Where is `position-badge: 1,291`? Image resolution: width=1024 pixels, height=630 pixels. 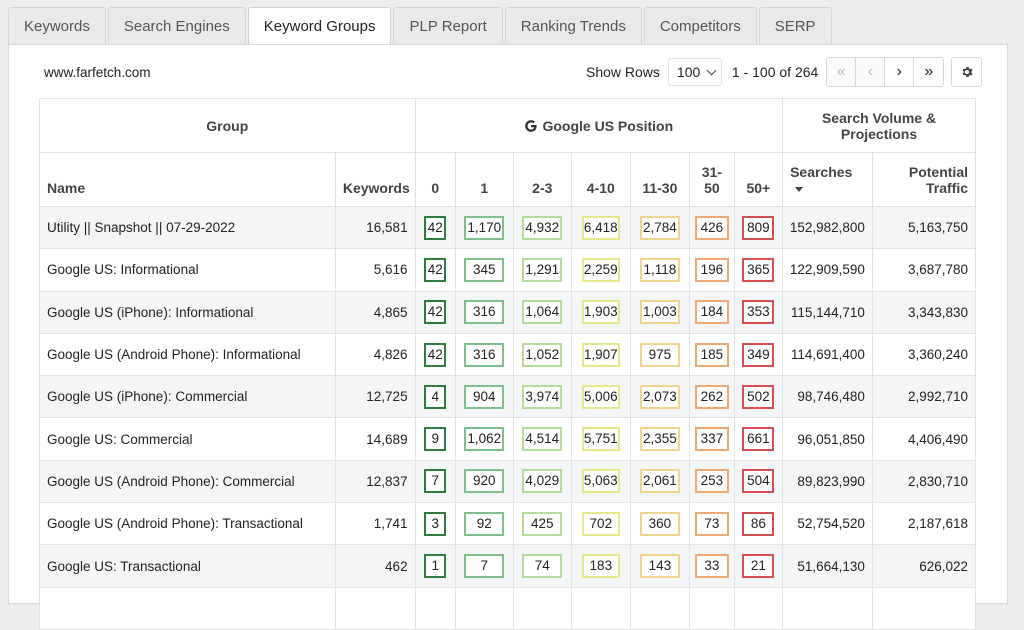
position-badge: 1,291 is located at coordinates (542, 269).